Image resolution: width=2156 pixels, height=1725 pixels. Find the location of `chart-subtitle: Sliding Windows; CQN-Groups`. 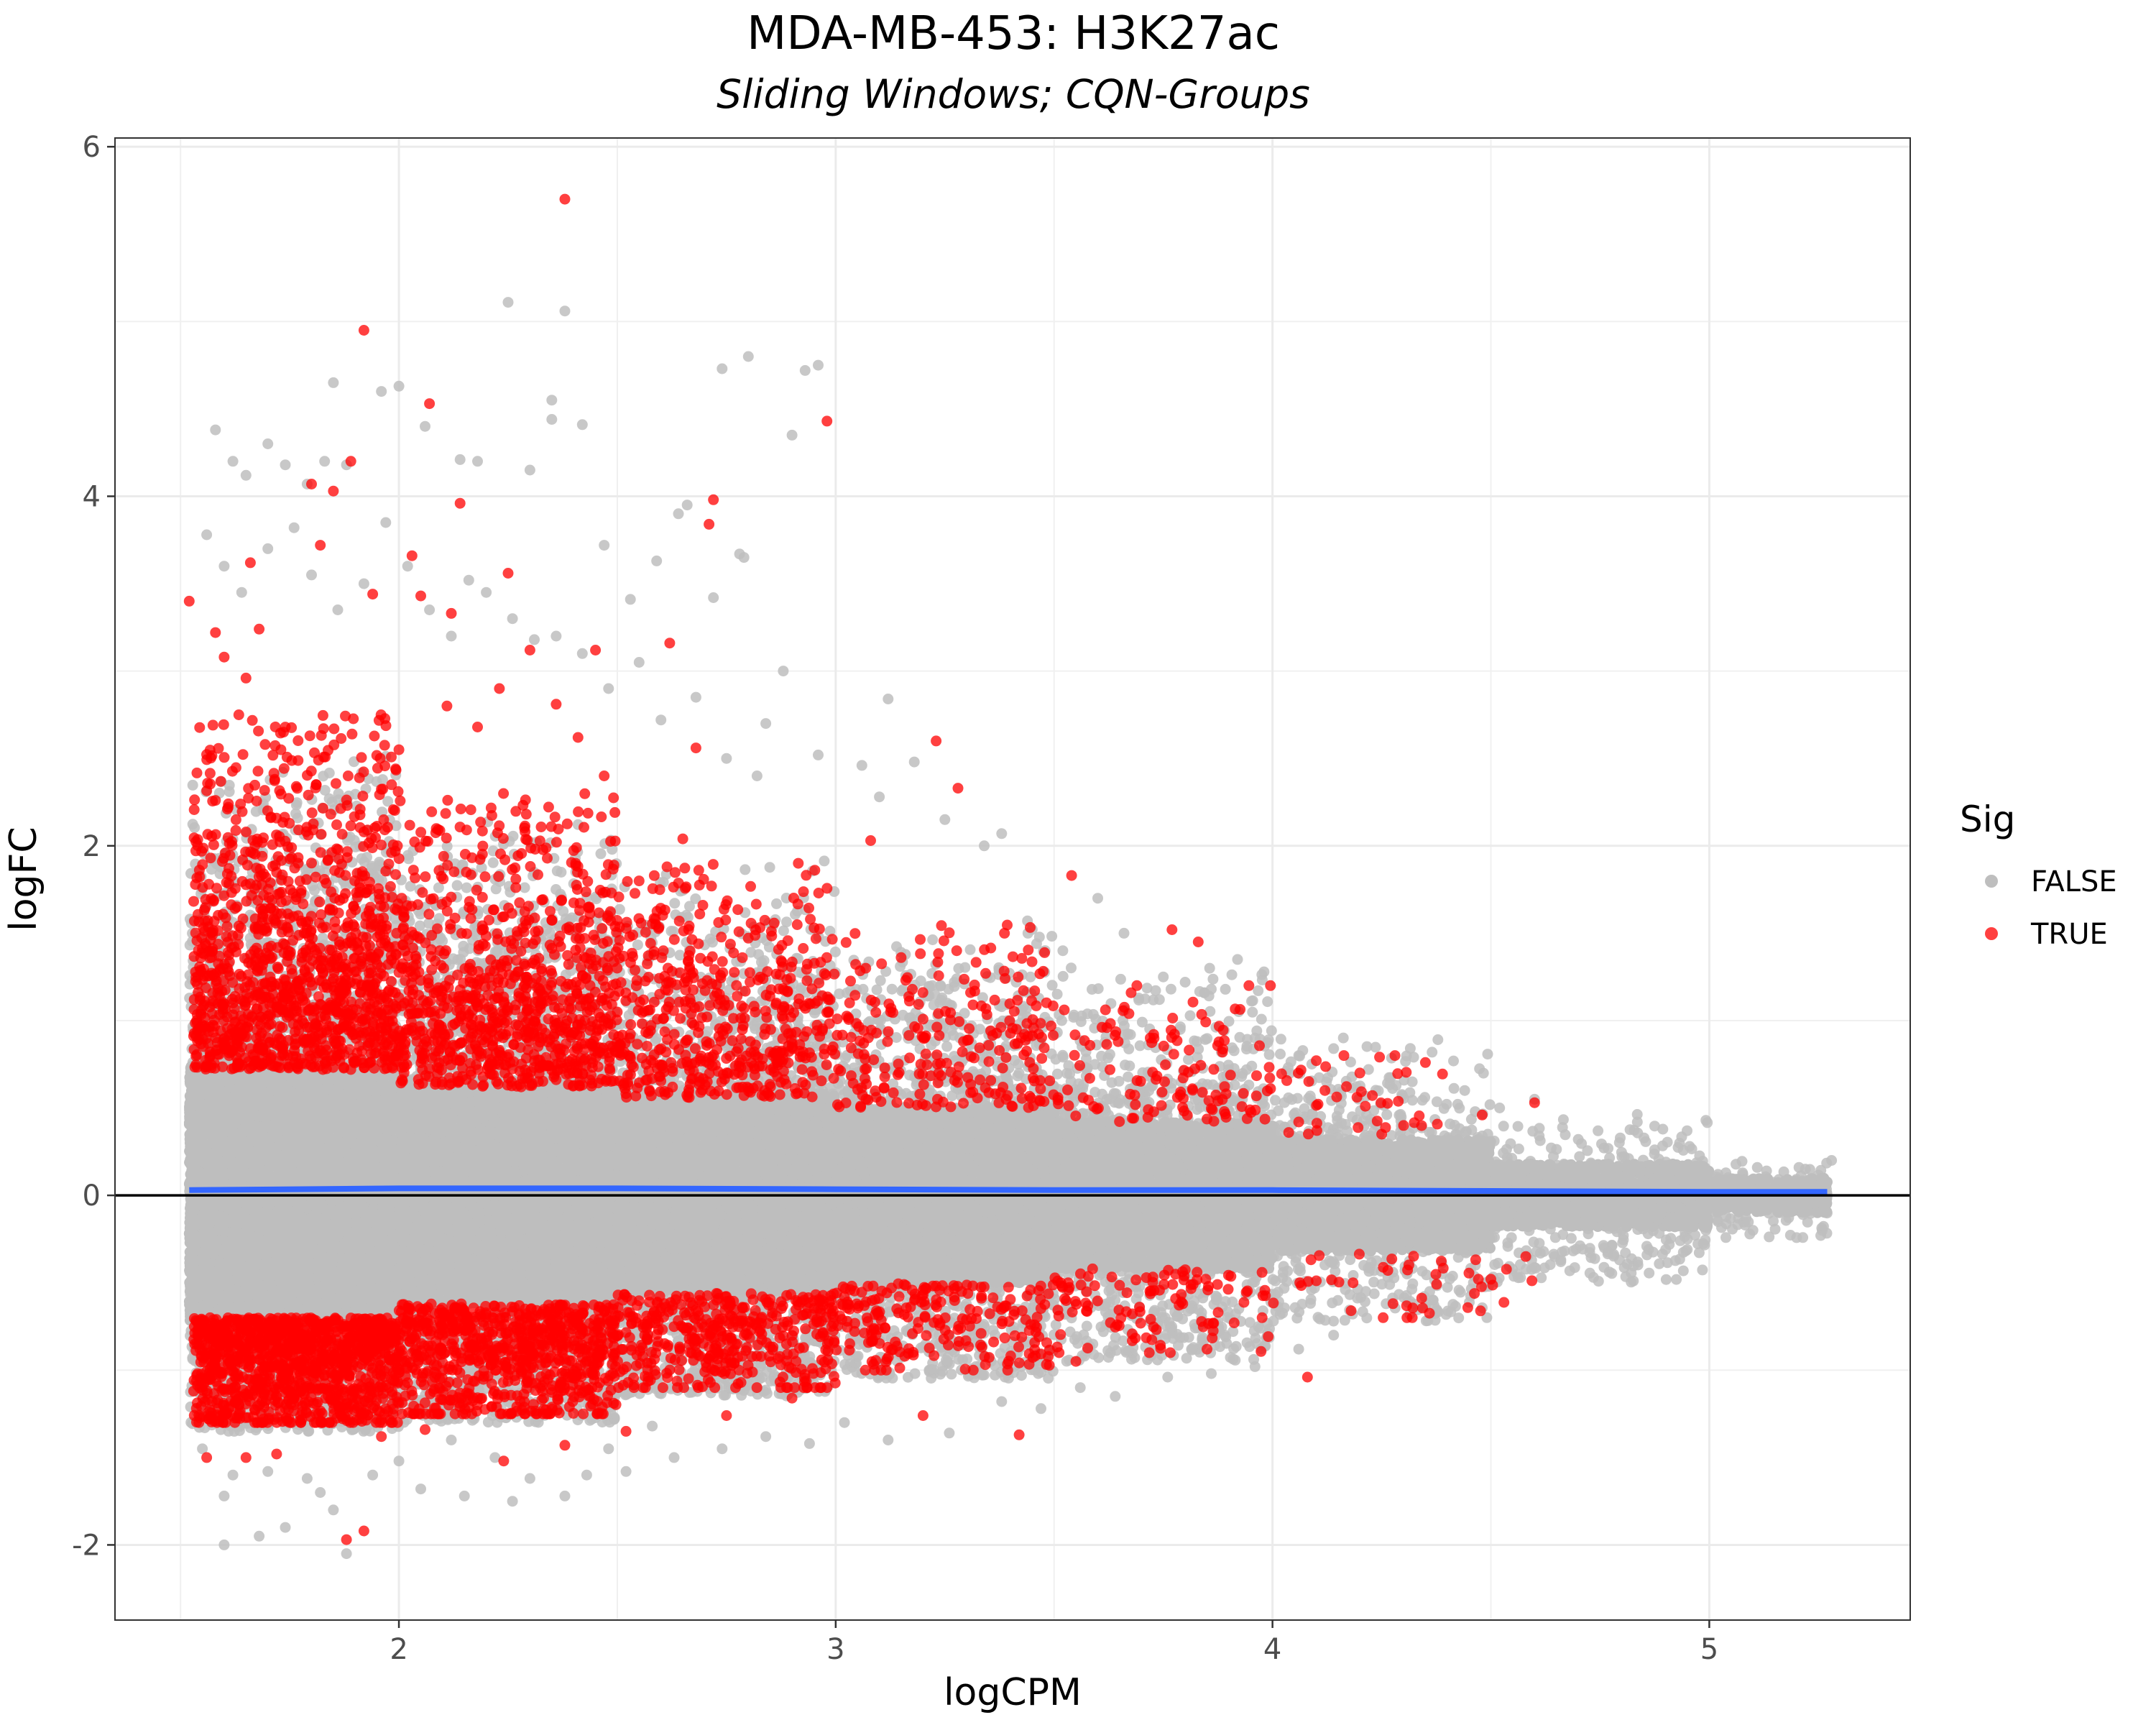

chart-subtitle: Sliding Windows; CQN-Groups is located at coordinates (1014, 94).